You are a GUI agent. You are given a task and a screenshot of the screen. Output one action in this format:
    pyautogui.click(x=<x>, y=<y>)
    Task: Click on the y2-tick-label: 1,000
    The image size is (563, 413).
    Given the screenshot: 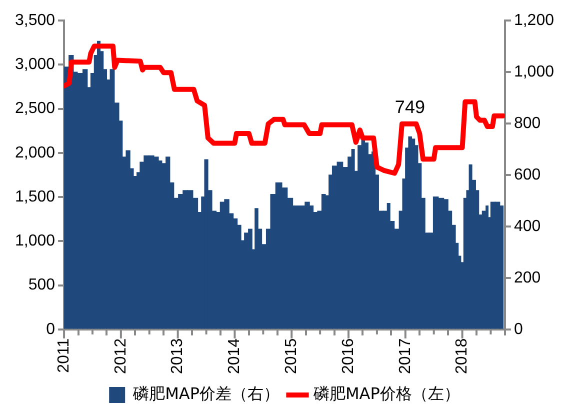 What is the action you would take?
    pyautogui.click(x=534, y=71)
    